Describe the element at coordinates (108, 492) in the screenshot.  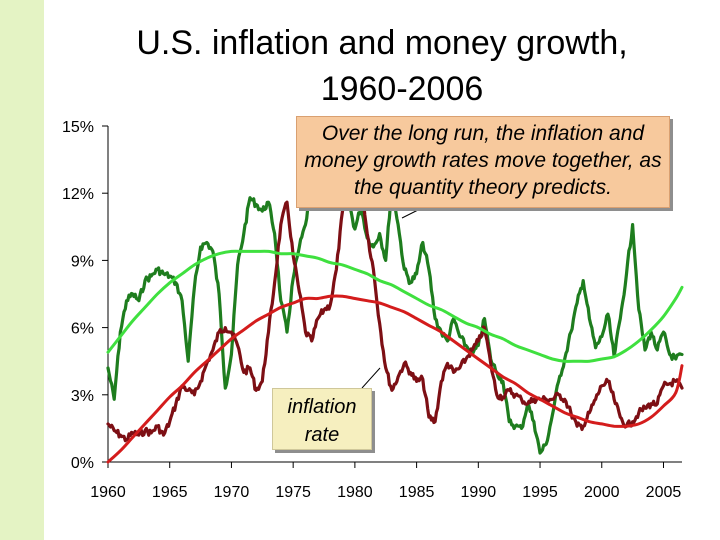
I see `x-tick-label: 1960` at that location.